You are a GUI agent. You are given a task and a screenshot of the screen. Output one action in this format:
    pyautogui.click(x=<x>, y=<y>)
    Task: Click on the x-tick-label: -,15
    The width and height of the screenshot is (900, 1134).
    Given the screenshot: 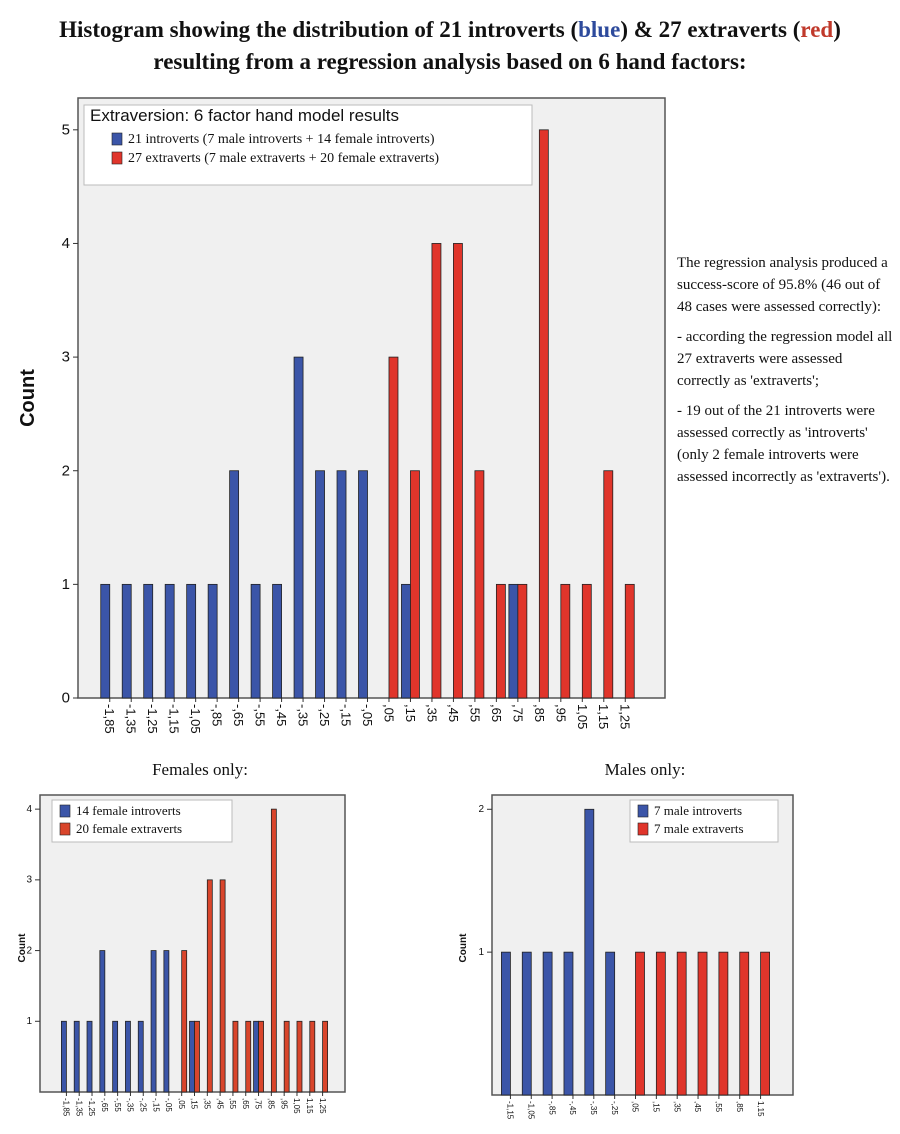 What is the action you would take?
    pyautogui.click(x=345, y=715)
    